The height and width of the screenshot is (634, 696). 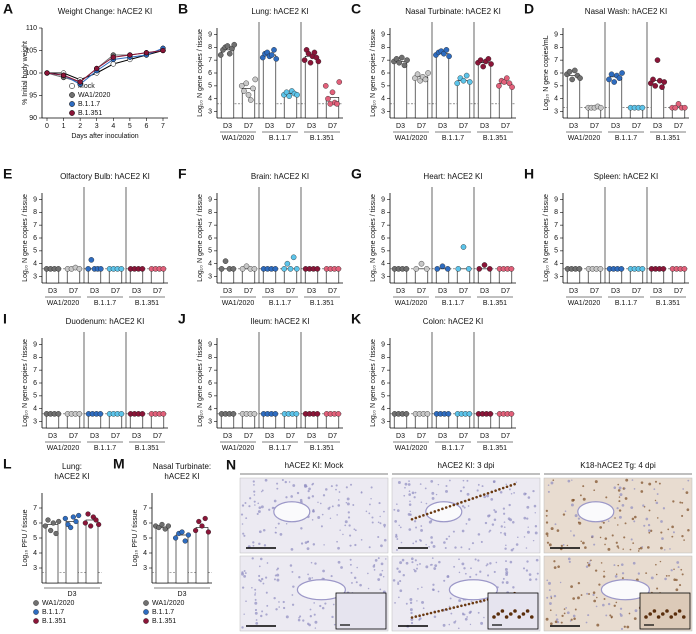 I want to click on y-tick-label: 105, so click(x=31, y=50).